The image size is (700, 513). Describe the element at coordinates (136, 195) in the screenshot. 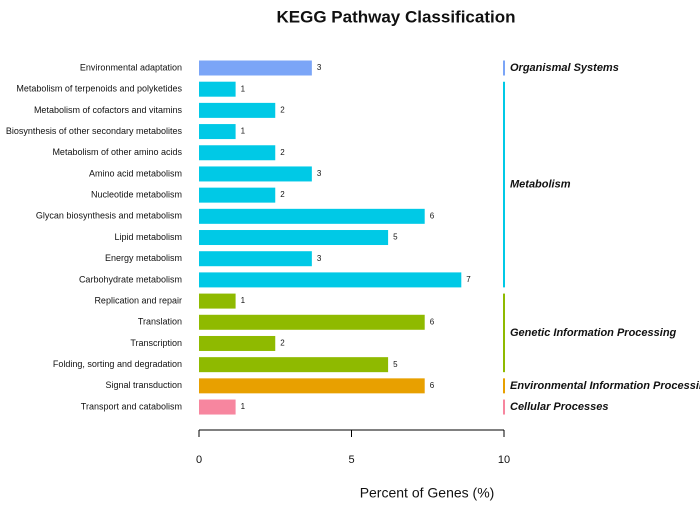

I see `category-label: Nucleotide metabolism` at that location.